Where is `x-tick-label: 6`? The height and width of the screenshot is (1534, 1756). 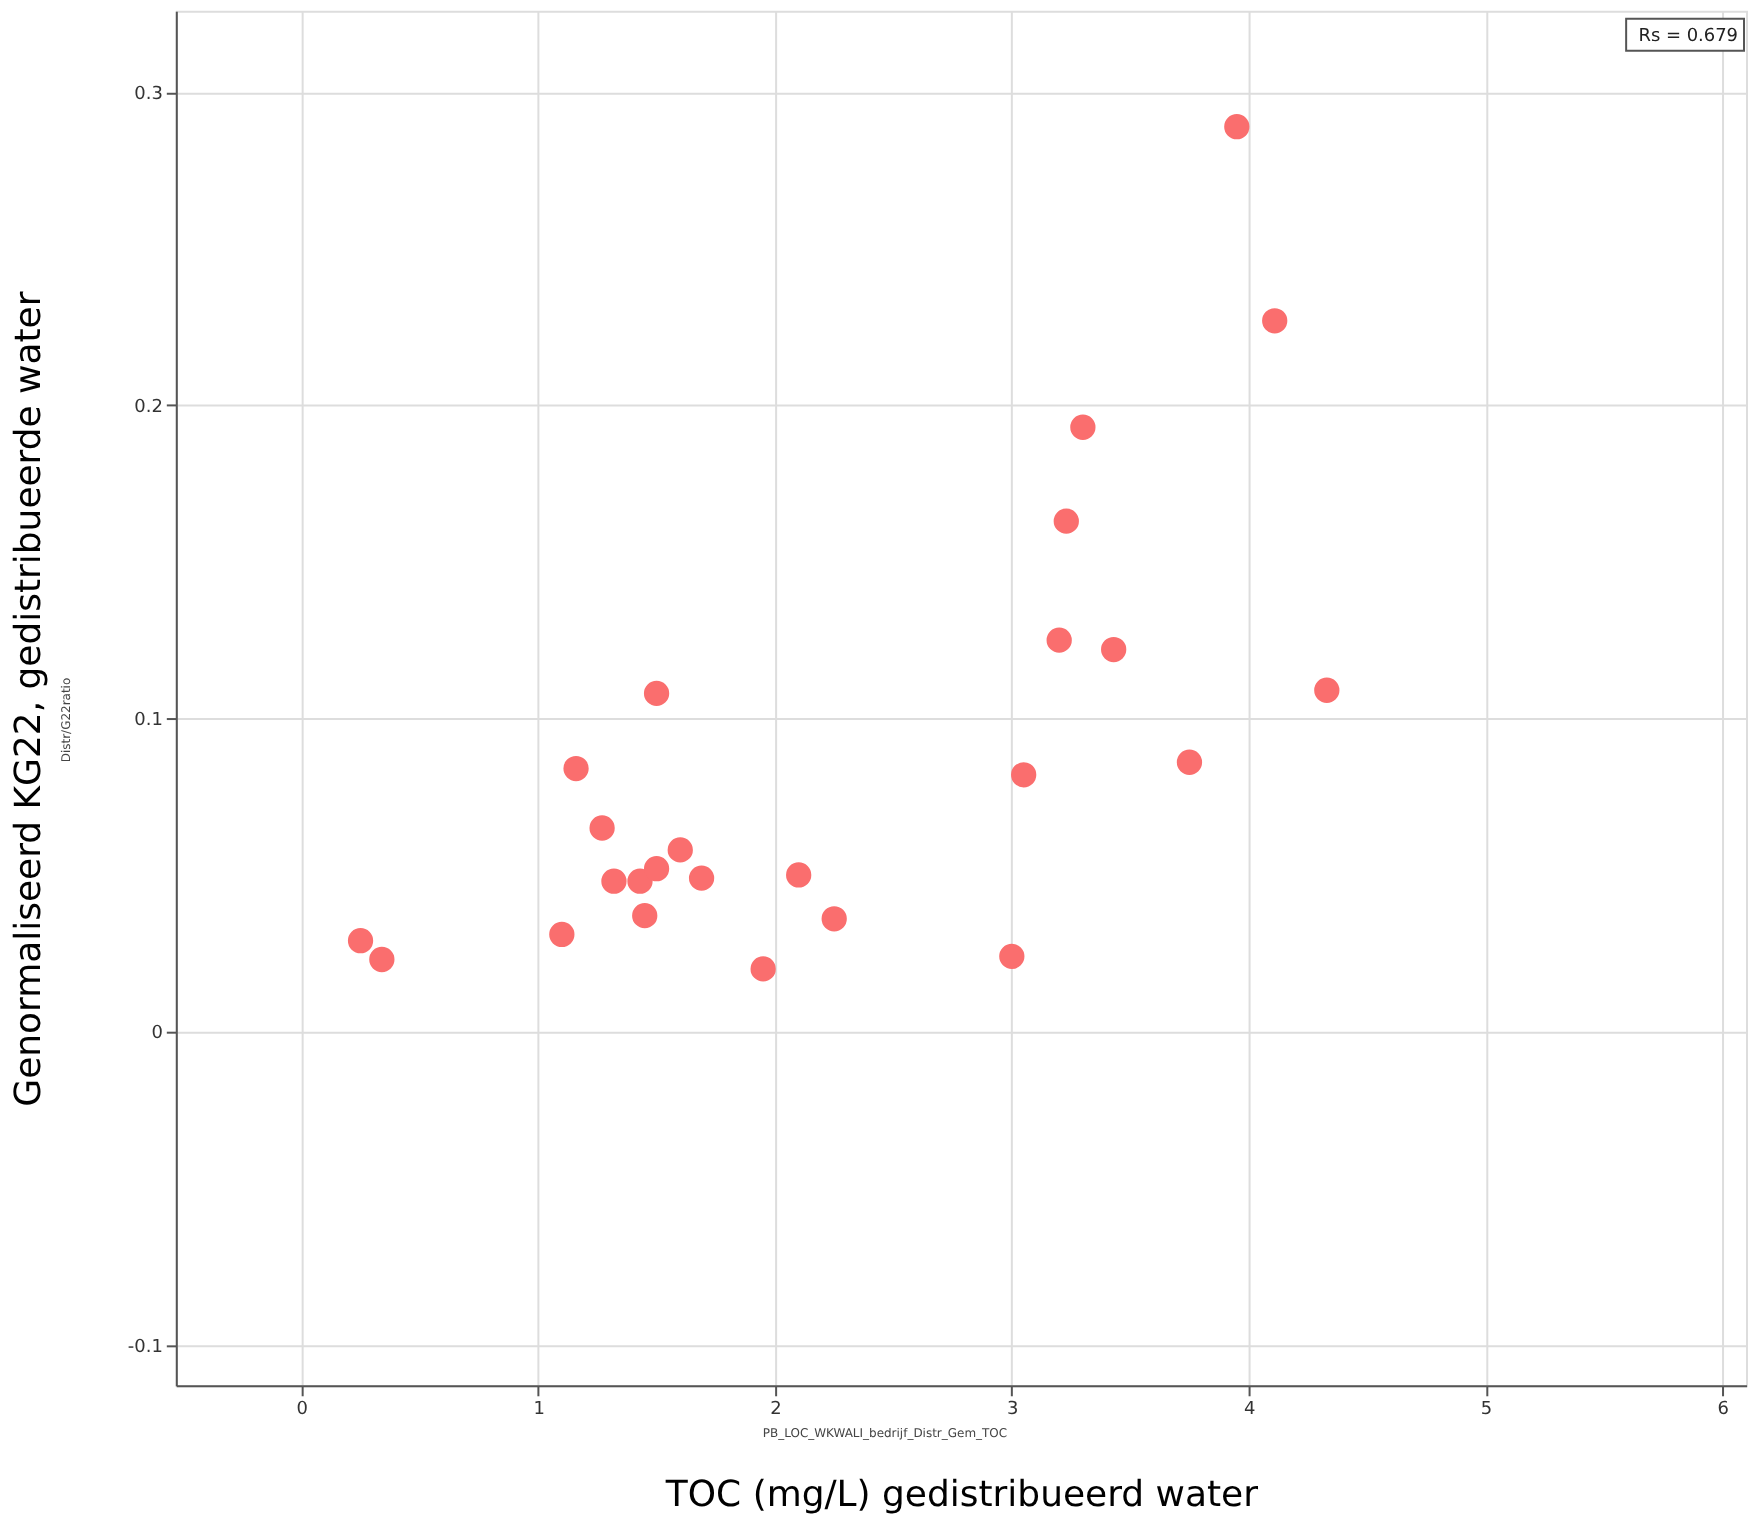
x-tick-label: 6 is located at coordinates (1723, 1410).